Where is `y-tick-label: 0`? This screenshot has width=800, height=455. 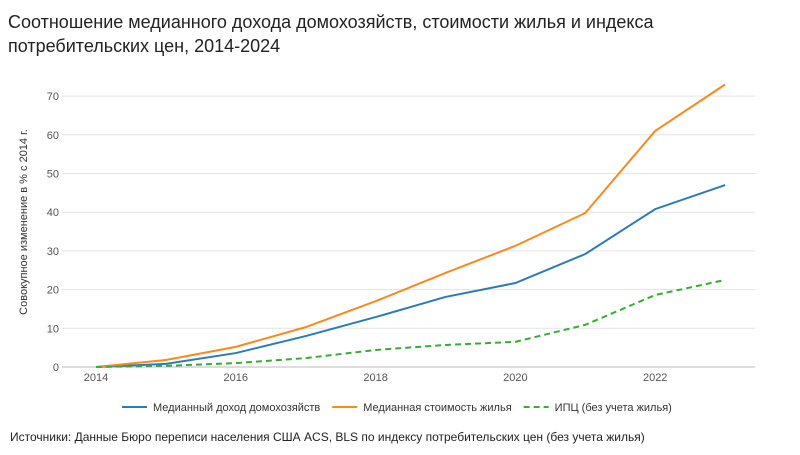
y-tick-label: 0 is located at coordinates (56, 368).